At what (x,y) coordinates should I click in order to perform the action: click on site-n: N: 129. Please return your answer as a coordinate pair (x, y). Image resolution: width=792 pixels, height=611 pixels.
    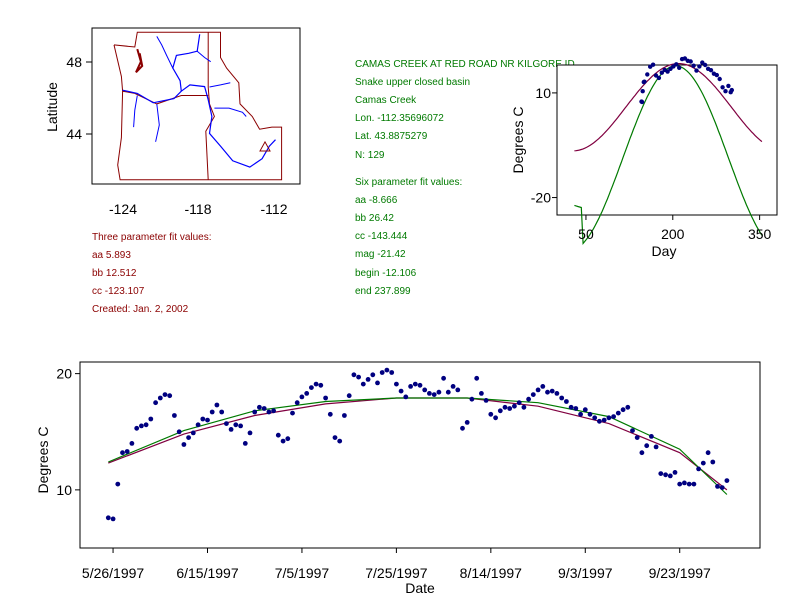
    Looking at the image, I should click on (370, 155).